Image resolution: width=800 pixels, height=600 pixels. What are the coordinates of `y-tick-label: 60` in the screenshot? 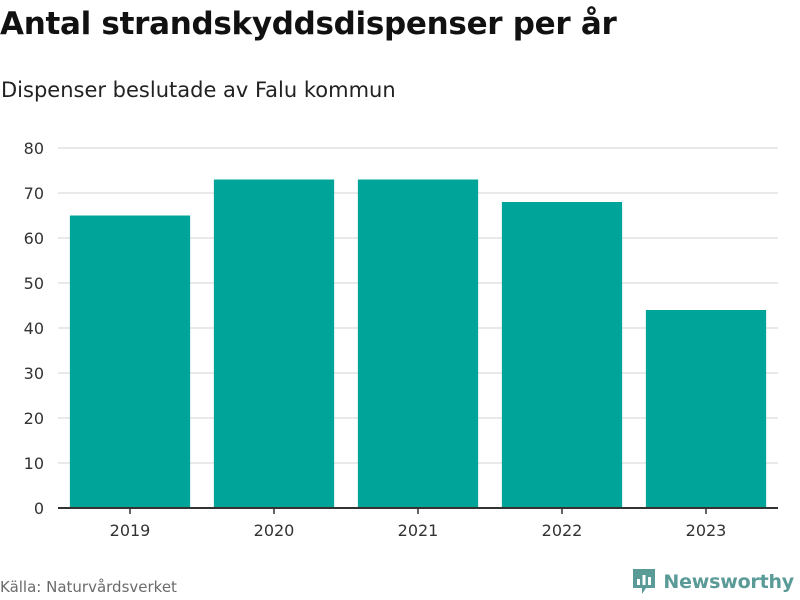 It's located at (34, 238).